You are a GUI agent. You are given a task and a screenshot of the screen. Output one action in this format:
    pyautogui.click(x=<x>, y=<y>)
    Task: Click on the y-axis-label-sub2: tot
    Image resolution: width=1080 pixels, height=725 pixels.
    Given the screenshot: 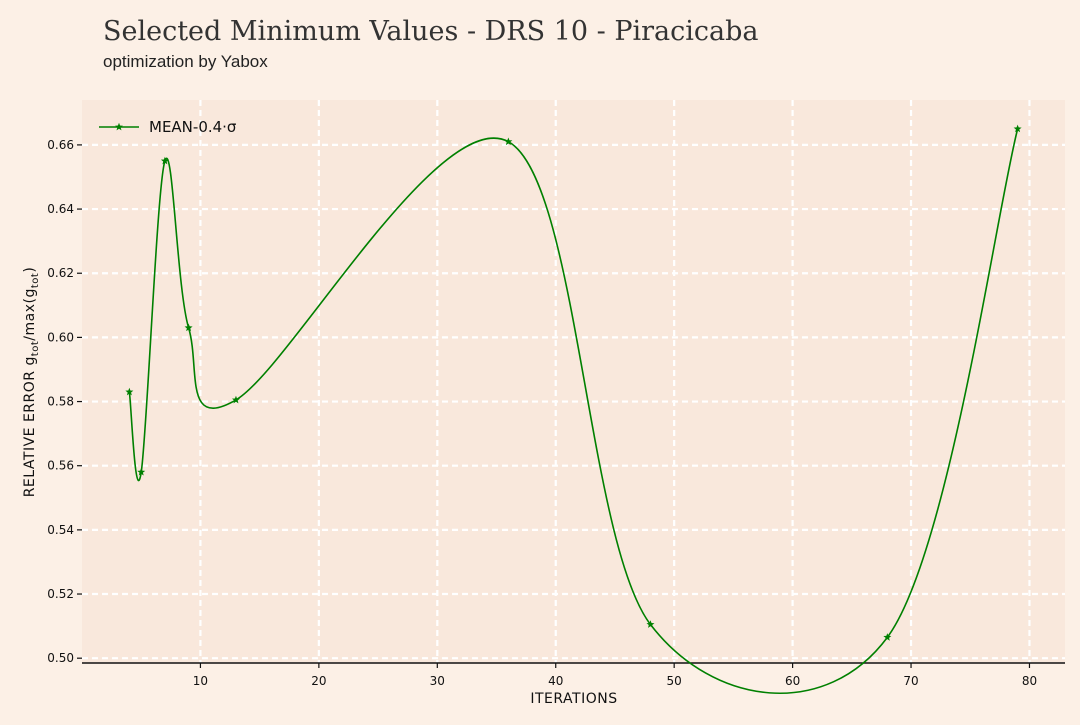 What is the action you would take?
    pyautogui.click(x=35, y=280)
    